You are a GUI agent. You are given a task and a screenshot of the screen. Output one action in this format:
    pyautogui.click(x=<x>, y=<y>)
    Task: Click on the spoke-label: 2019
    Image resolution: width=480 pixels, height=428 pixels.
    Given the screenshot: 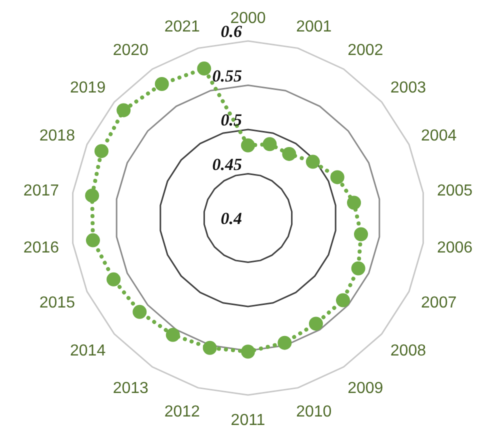 What is the action you would take?
    pyautogui.click(x=88, y=88)
    